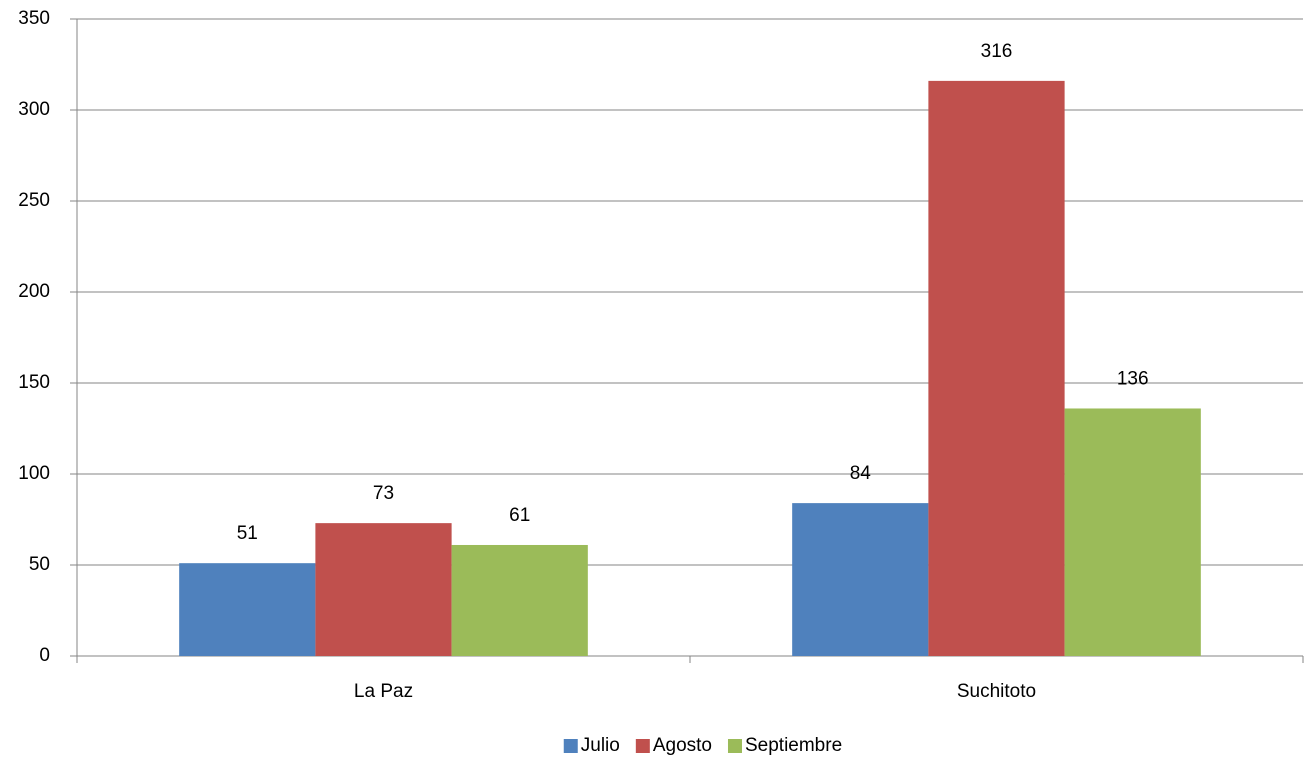  What do you see at coordinates (1133, 378) in the screenshot?
I see `data-label: 136` at bounding box center [1133, 378].